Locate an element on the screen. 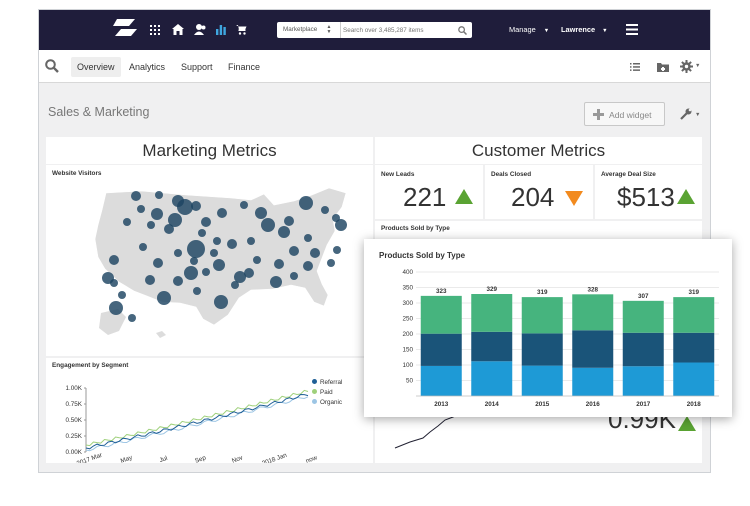 This screenshot has height=506, width=750. users-icon is located at coordinates (200, 29).